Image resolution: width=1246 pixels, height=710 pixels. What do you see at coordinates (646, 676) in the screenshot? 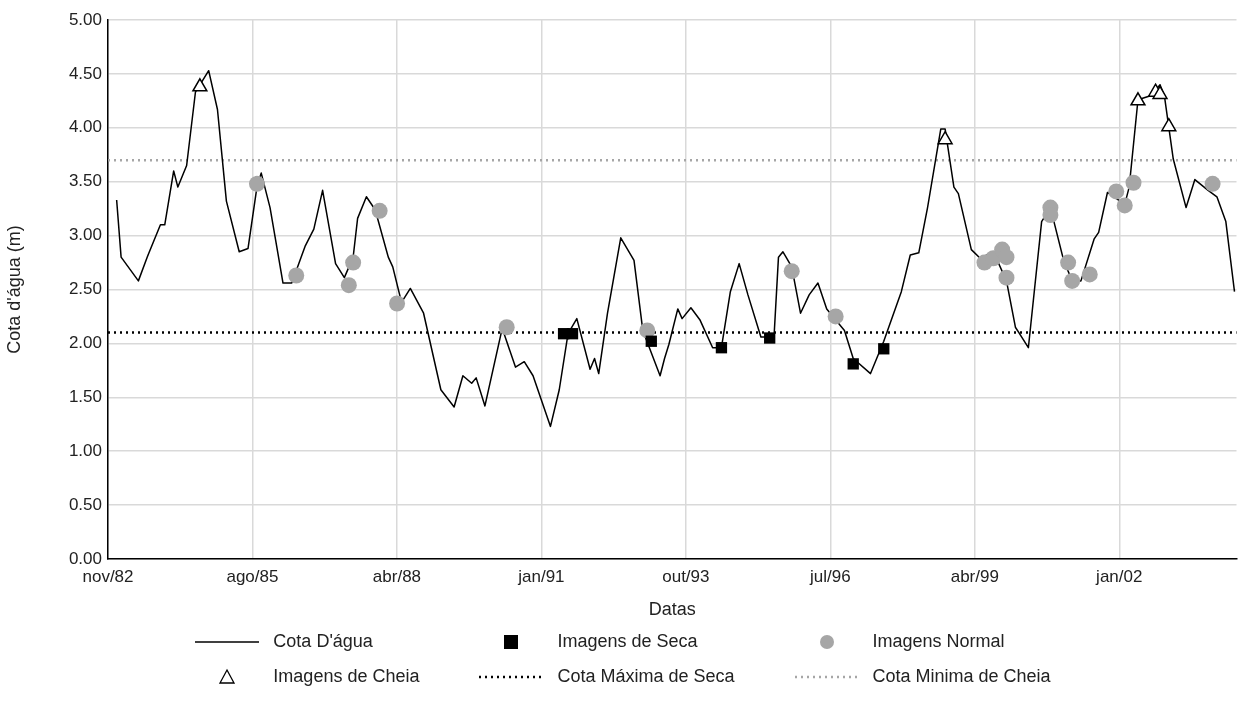
I see `legend-label: Cota Máxima de Seca` at bounding box center [646, 676].